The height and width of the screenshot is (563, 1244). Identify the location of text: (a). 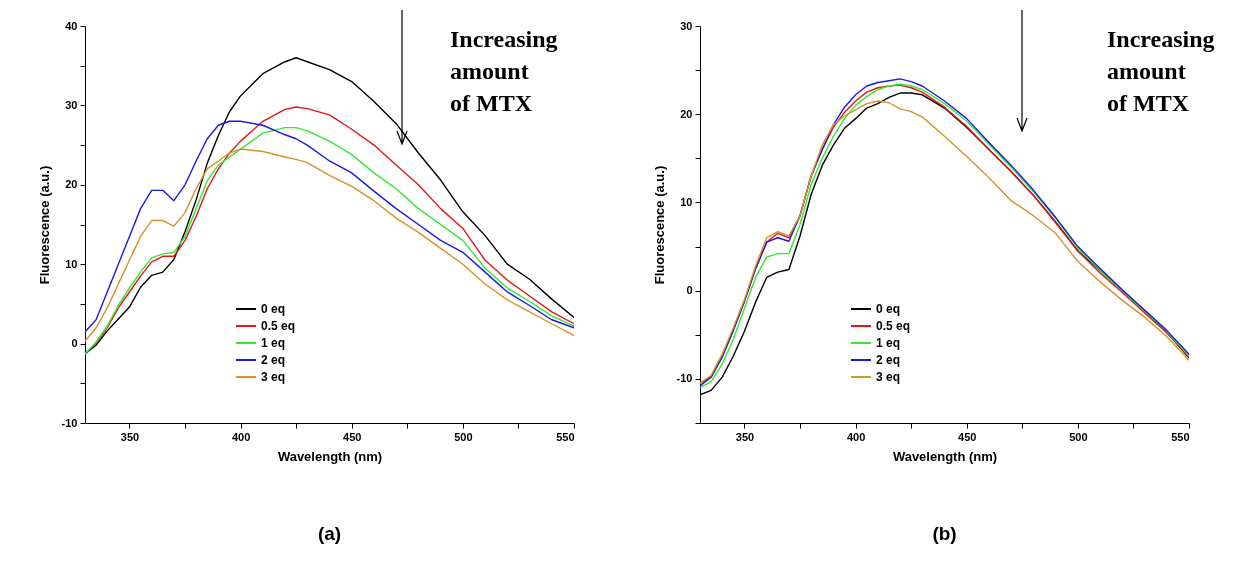
(329, 533).